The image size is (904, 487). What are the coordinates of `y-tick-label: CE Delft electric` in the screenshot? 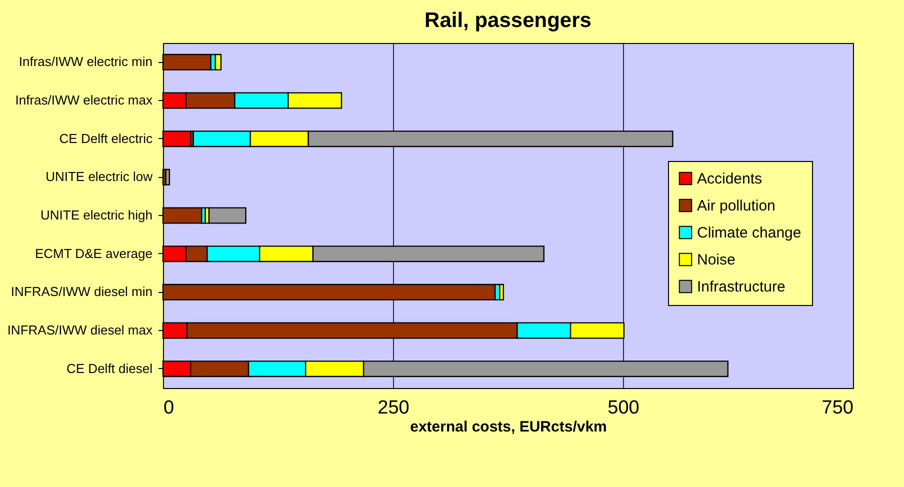 It's located at (106, 138).